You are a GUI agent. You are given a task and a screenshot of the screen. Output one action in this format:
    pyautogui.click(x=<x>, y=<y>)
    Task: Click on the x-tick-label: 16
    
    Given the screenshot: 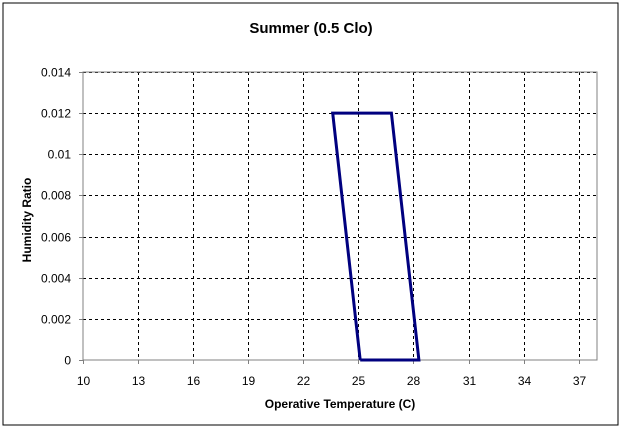 What is the action you would take?
    pyautogui.click(x=194, y=381)
    